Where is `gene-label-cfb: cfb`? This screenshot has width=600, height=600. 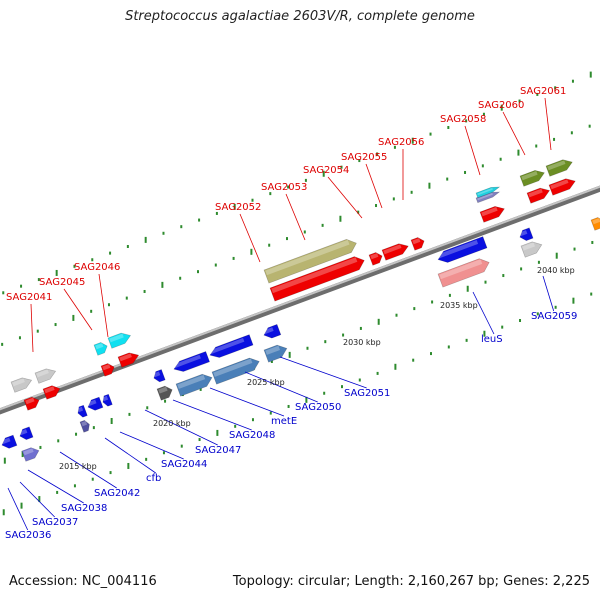 gene-label-cfb: cfb is located at coordinates (153, 478).